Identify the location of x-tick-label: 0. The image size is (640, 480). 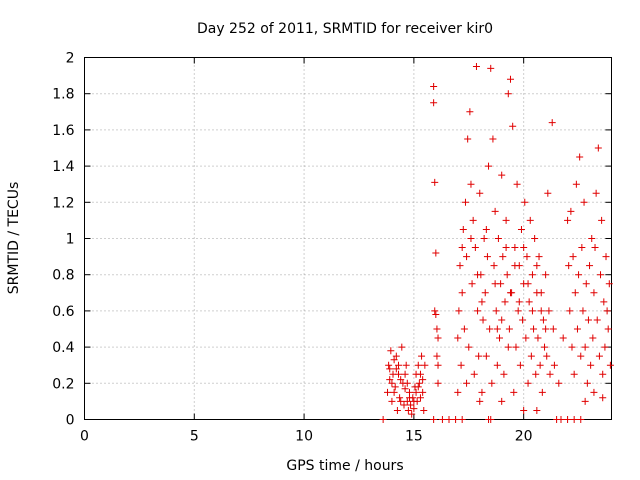
(84, 437).